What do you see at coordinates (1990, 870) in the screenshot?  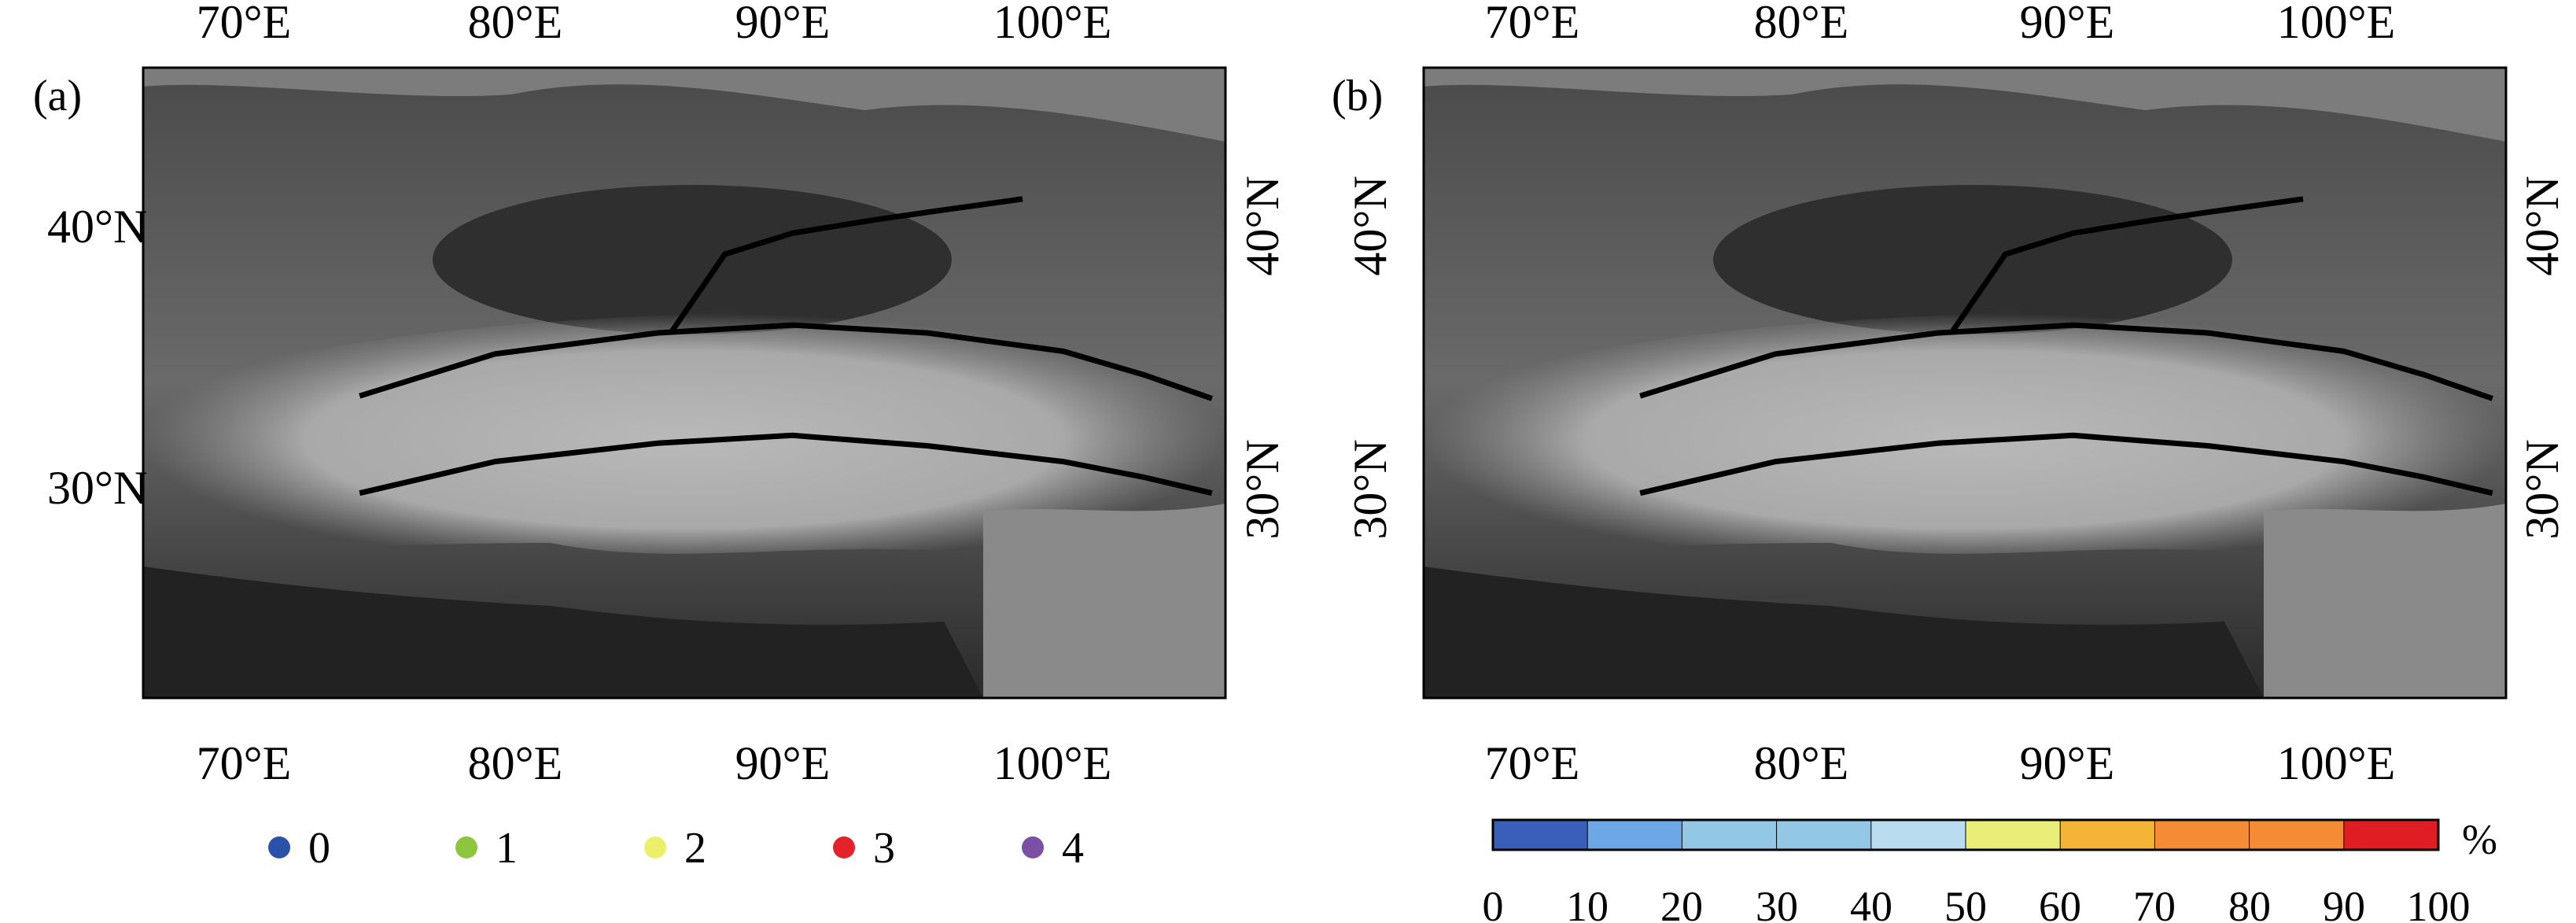 I see `colorbar-b: 0 10 20 30 40 50 60 70 80 90 100 %` at bounding box center [1990, 870].